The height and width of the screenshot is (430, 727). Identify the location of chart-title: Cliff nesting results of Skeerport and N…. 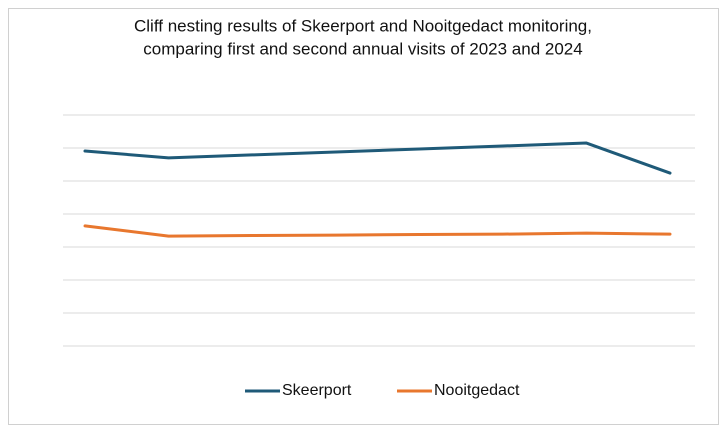
(363, 25).